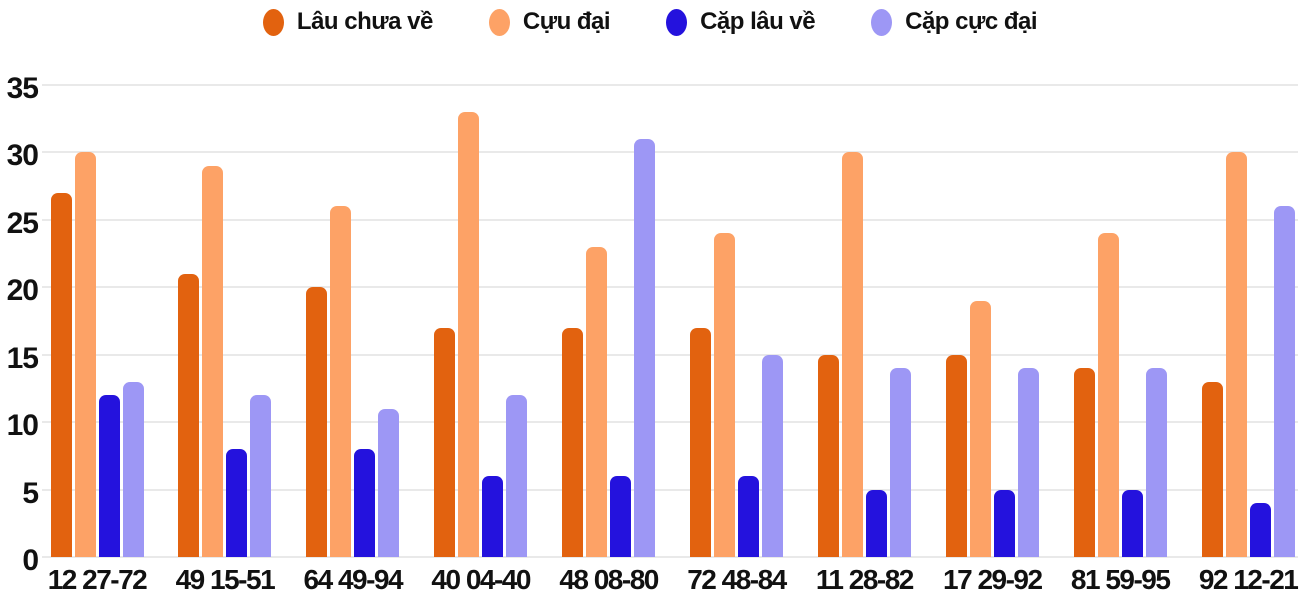 This screenshot has height=600, width=1300. What do you see at coordinates (22, 88) in the screenshot?
I see `y-axis-tick-label: 35` at bounding box center [22, 88].